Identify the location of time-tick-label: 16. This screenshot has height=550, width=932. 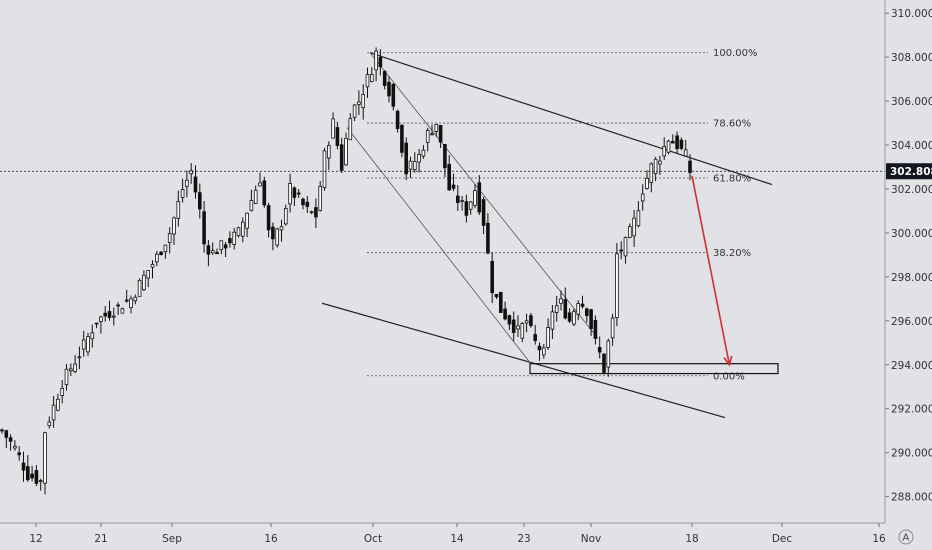
(879, 539).